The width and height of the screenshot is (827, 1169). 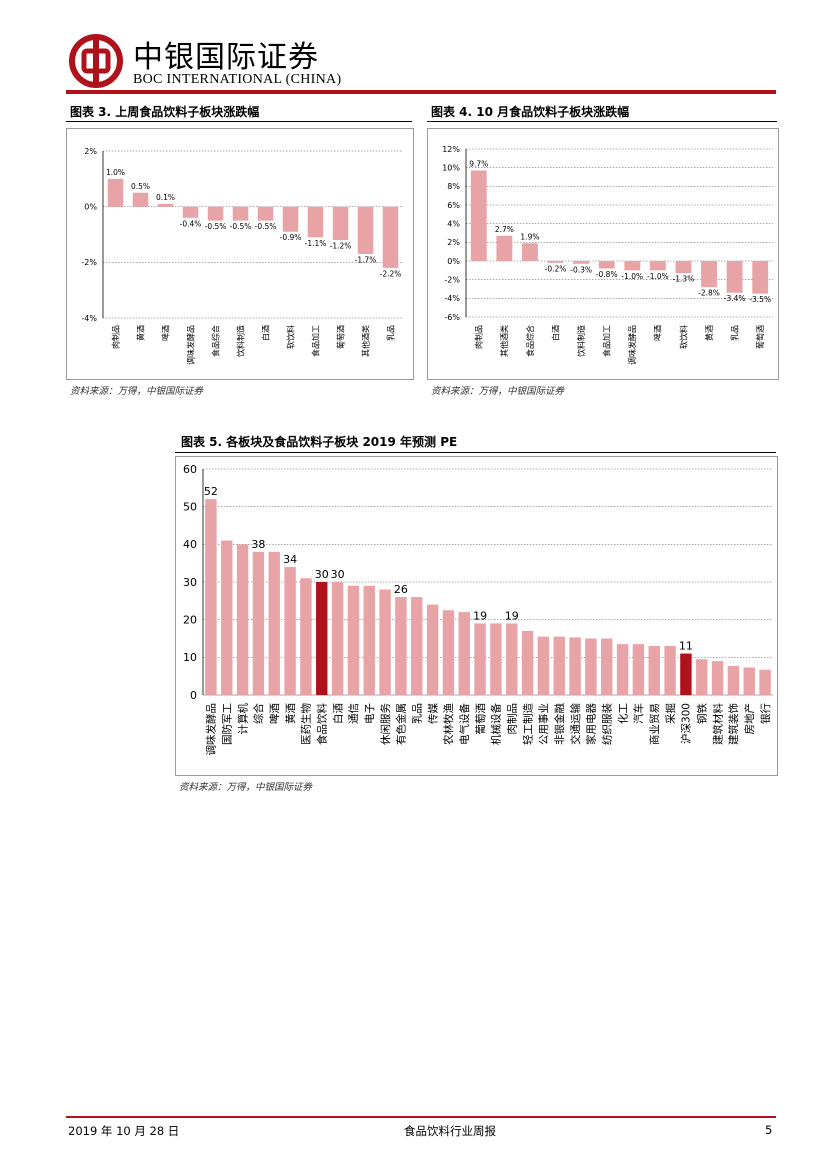 What do you see at coordinates (670, 713) in the screenshot?
I see `chart5-category-label: 采掘` at bounding box center [670, 713].